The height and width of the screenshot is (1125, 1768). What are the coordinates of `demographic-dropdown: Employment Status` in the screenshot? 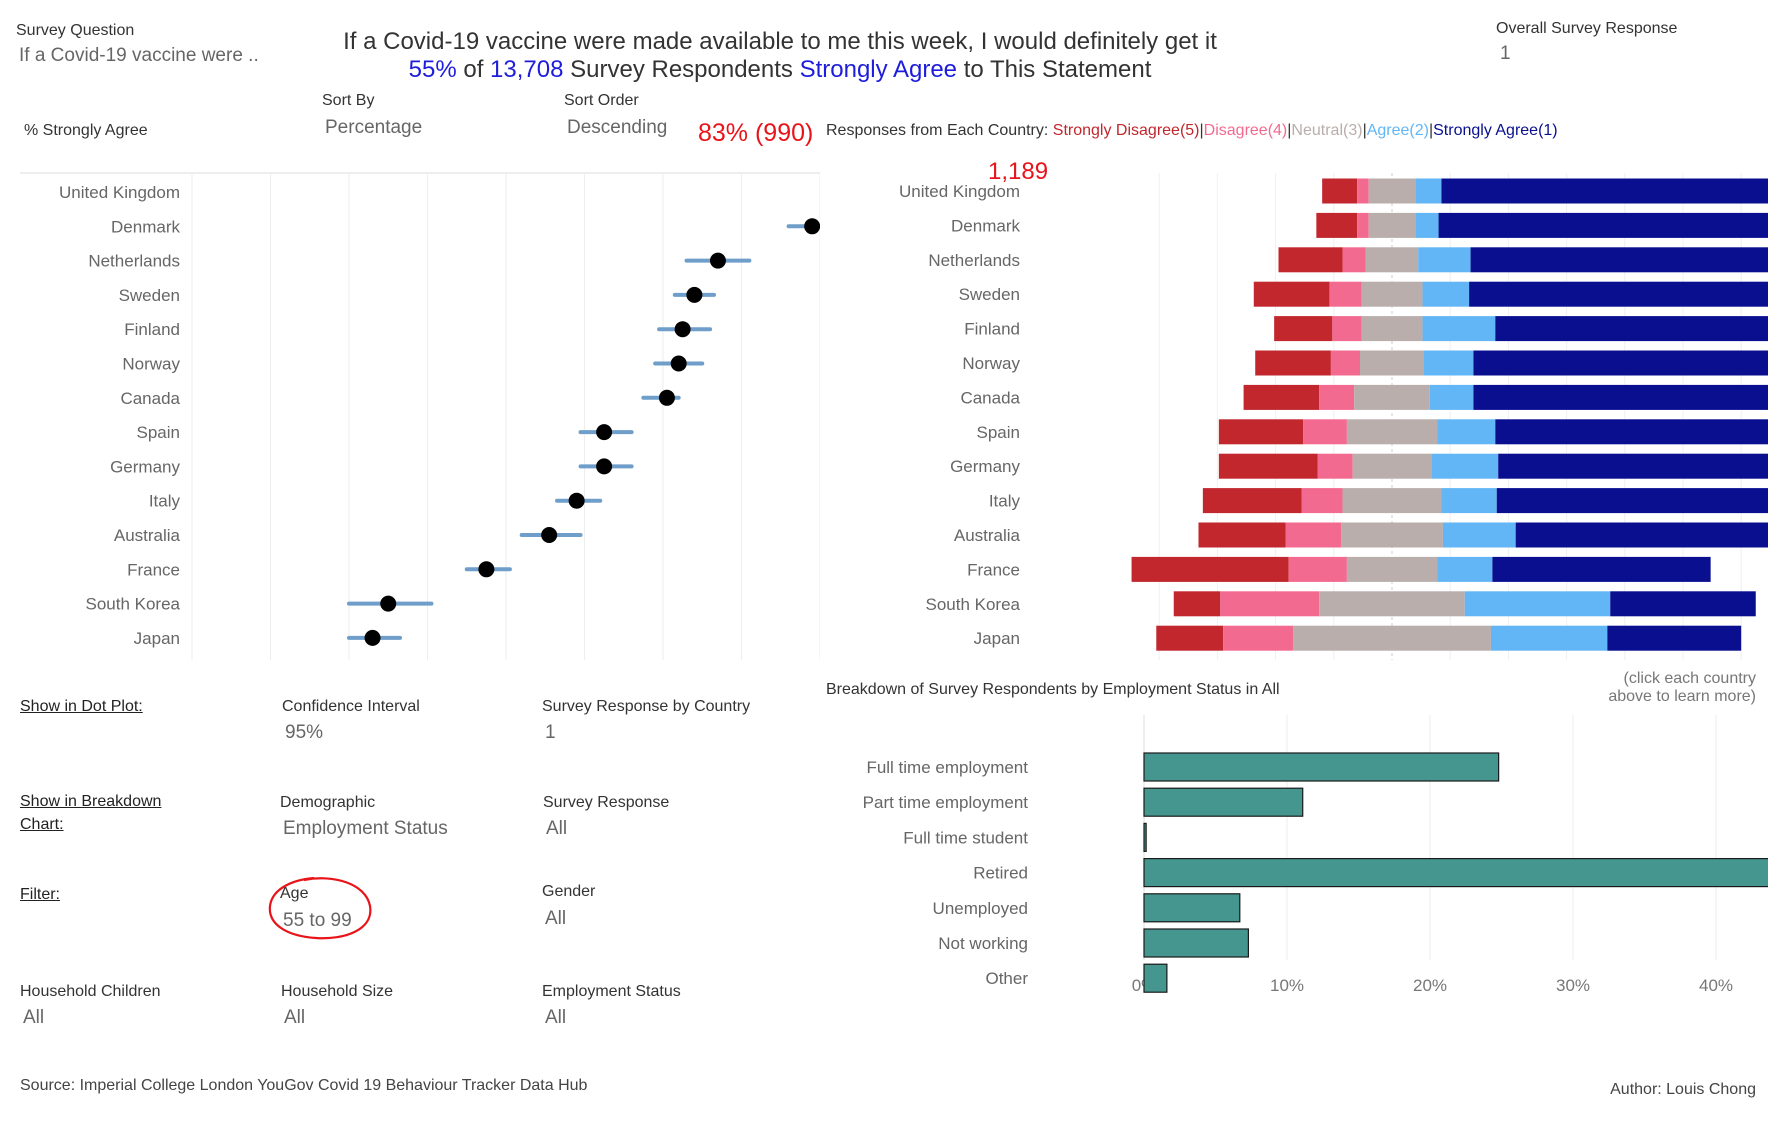 It's located at (365, 828).